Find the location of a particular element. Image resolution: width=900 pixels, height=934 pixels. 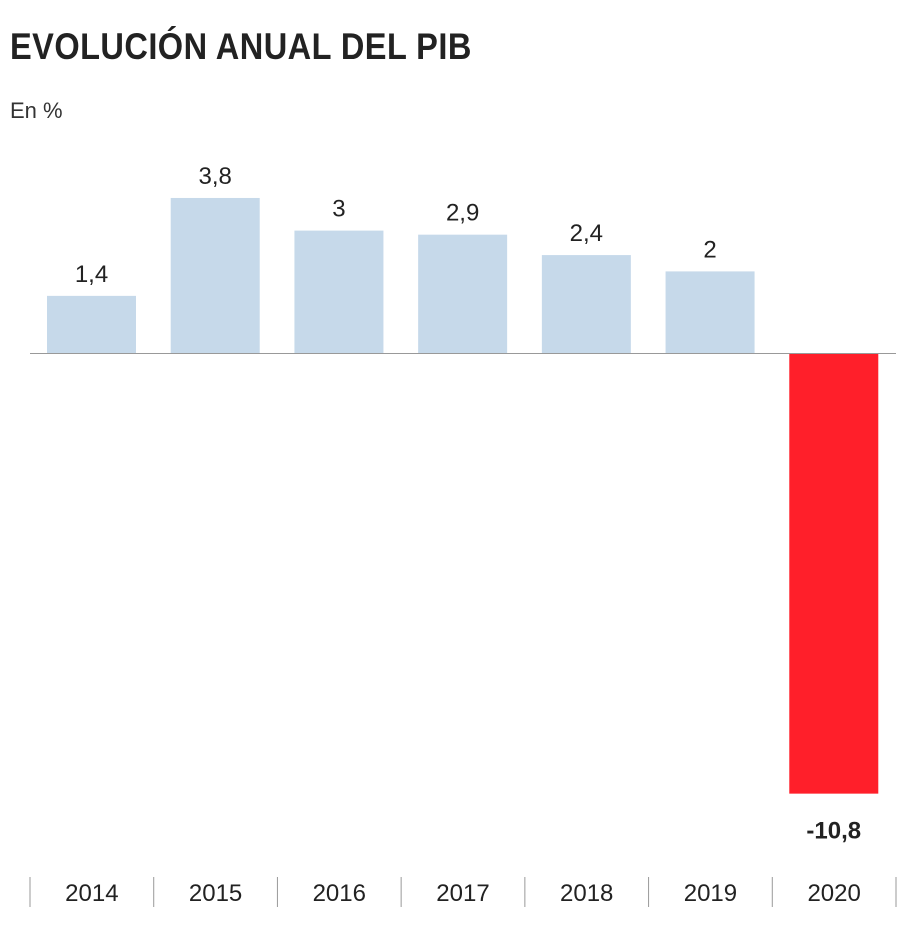

value-label-2015: 3,8 is located at coordinates (215, 176).